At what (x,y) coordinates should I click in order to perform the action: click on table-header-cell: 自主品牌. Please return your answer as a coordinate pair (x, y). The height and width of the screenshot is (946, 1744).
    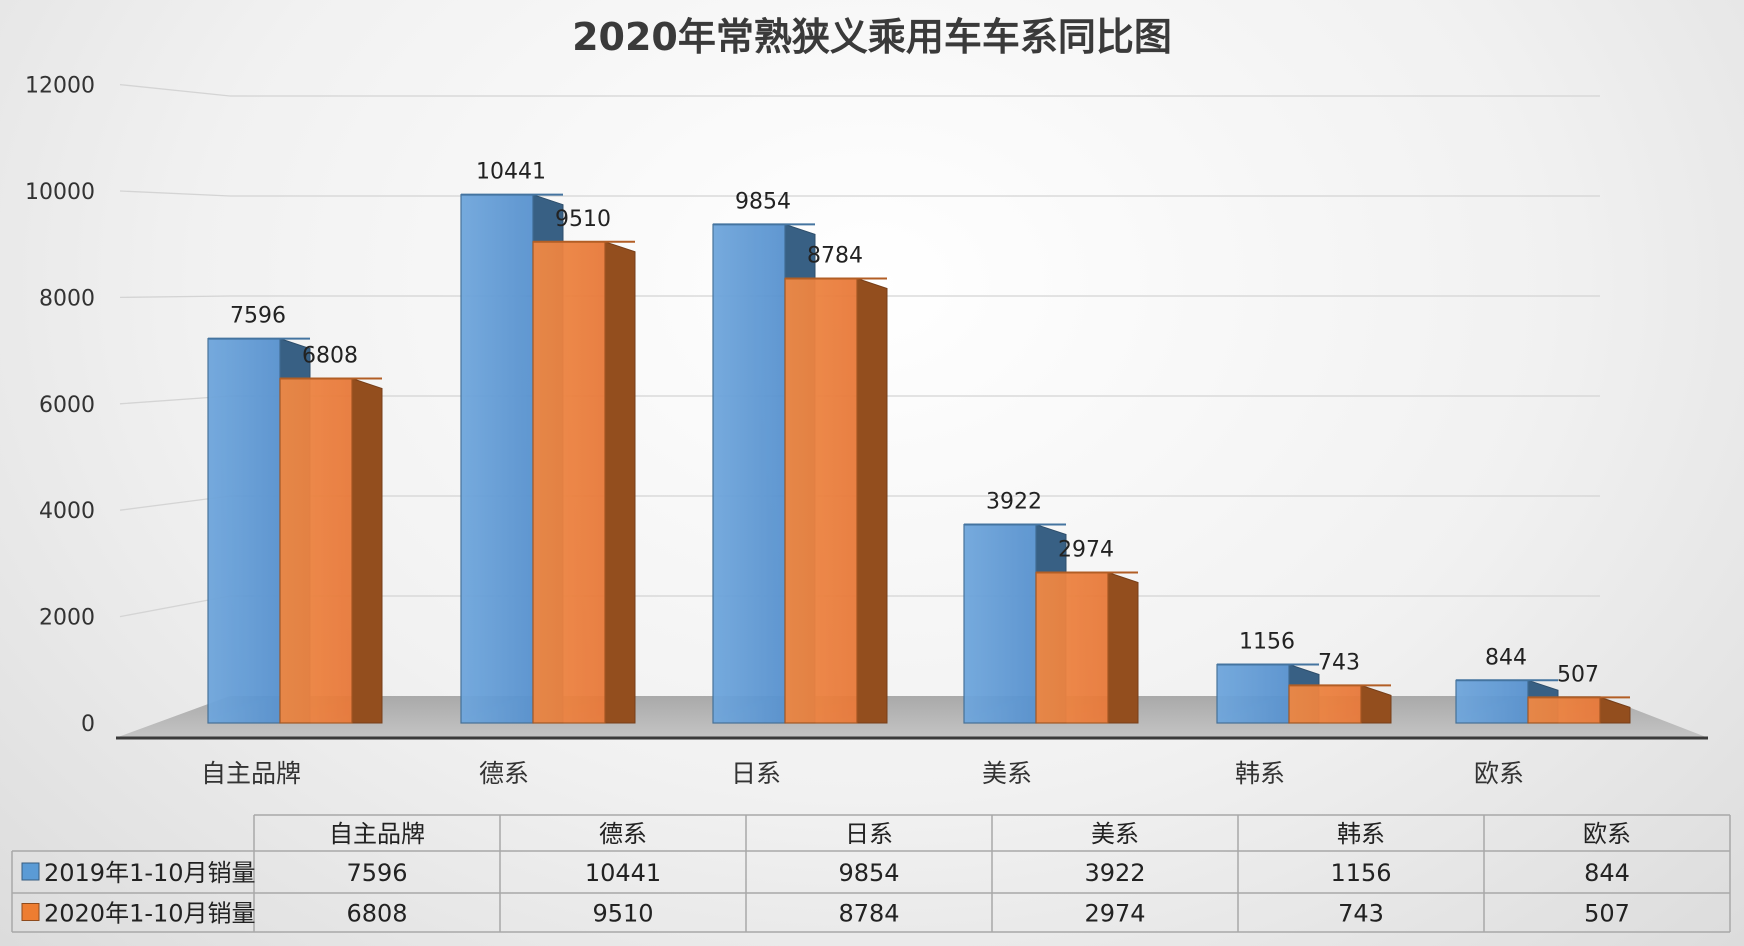
    Looking at the image, I should click on (377, 834).